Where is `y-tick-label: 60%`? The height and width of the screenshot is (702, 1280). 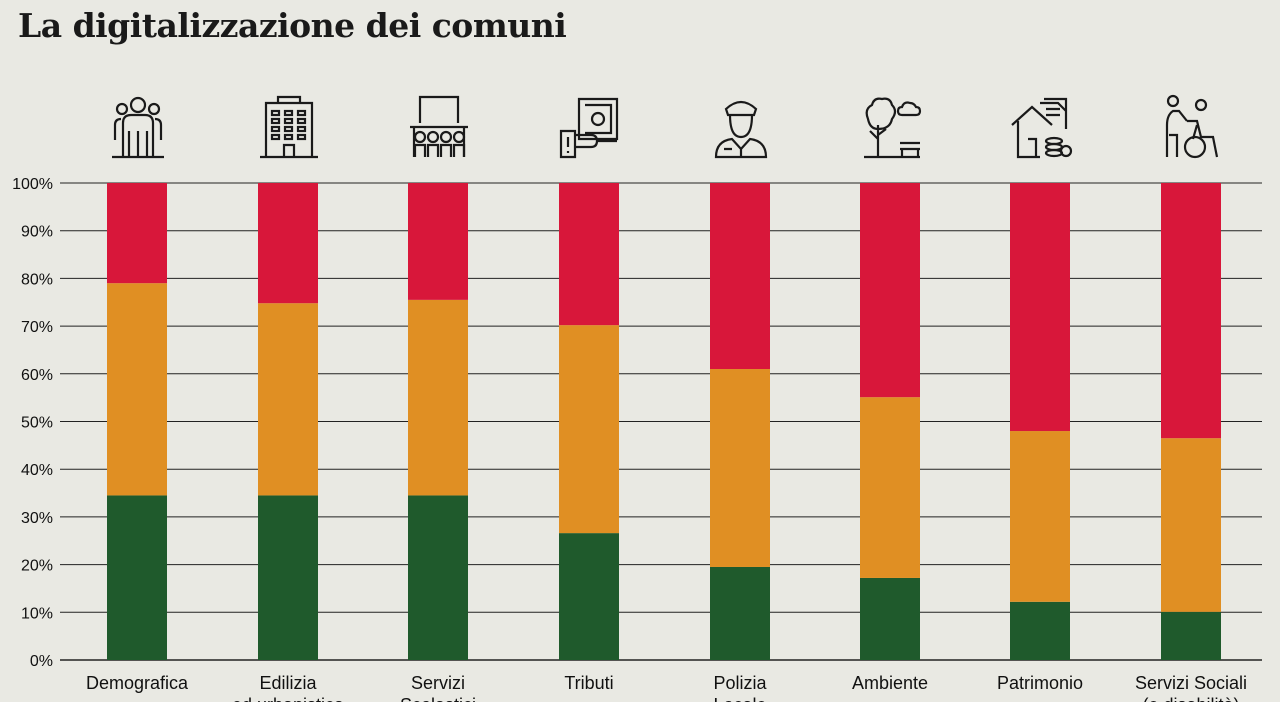 y-tick-label: 60% is located at coordinates (37, 375).